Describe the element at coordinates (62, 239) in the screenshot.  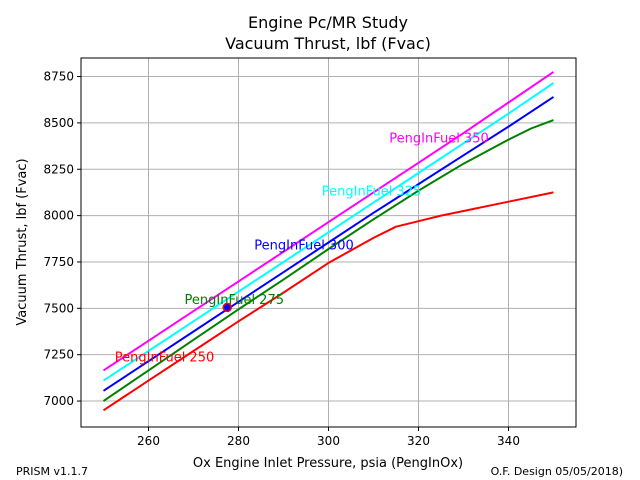
I see `y-axis-ticks: 7000 7250 7500 7750 8000 8250 8500 8750` at that location.